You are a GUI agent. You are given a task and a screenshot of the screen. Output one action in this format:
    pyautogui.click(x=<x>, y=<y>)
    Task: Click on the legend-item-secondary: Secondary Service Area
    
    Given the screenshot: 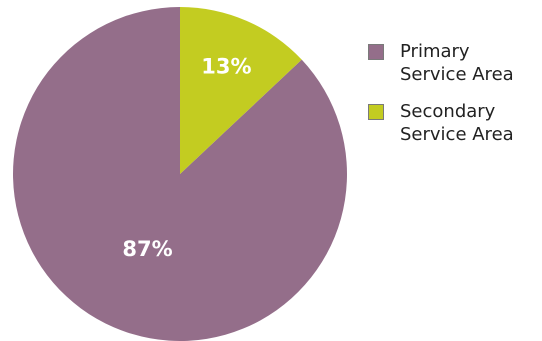 What is the action you would take?
    pyautogui.click(x=441, y=123)
    